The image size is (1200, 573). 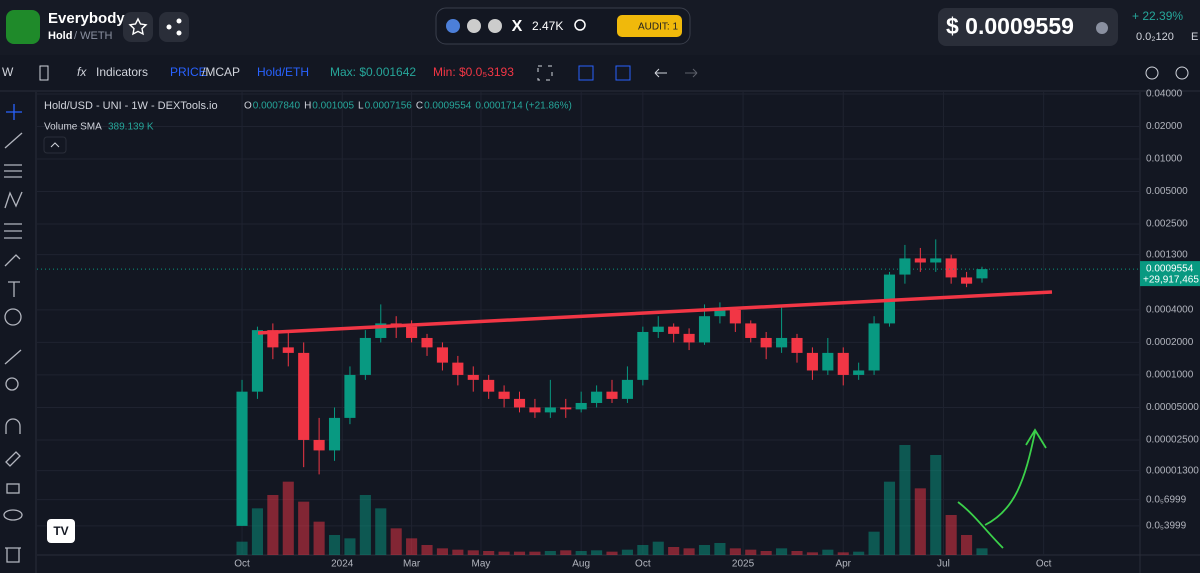 What do you see at coordinates (73, 127) in the screenshot?
I see `volume-label: Volume SMA` at bounding box center [73, 127].